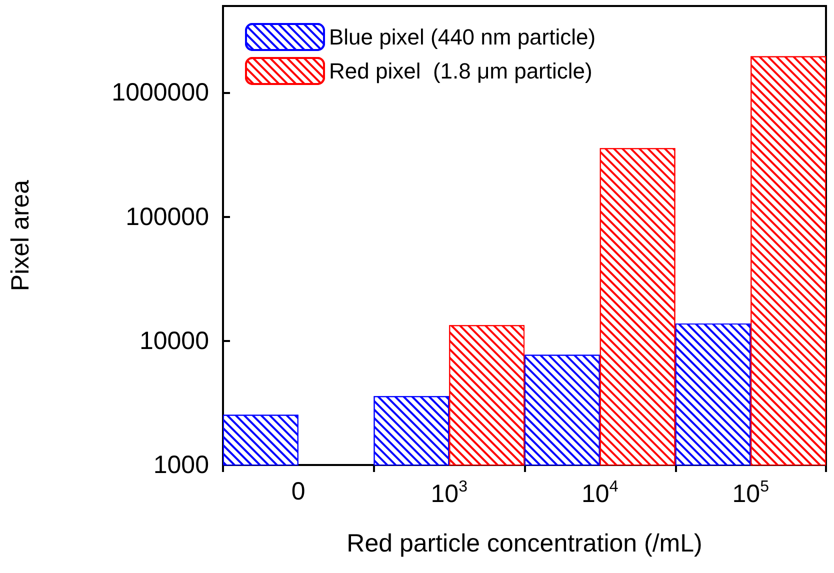 The width and height of the screenshot is (834, 573). What do you see at coordinates (160, 92) in the screenshot?
I see `y-tick-label: 1000000` at bounding box center [160, 92].